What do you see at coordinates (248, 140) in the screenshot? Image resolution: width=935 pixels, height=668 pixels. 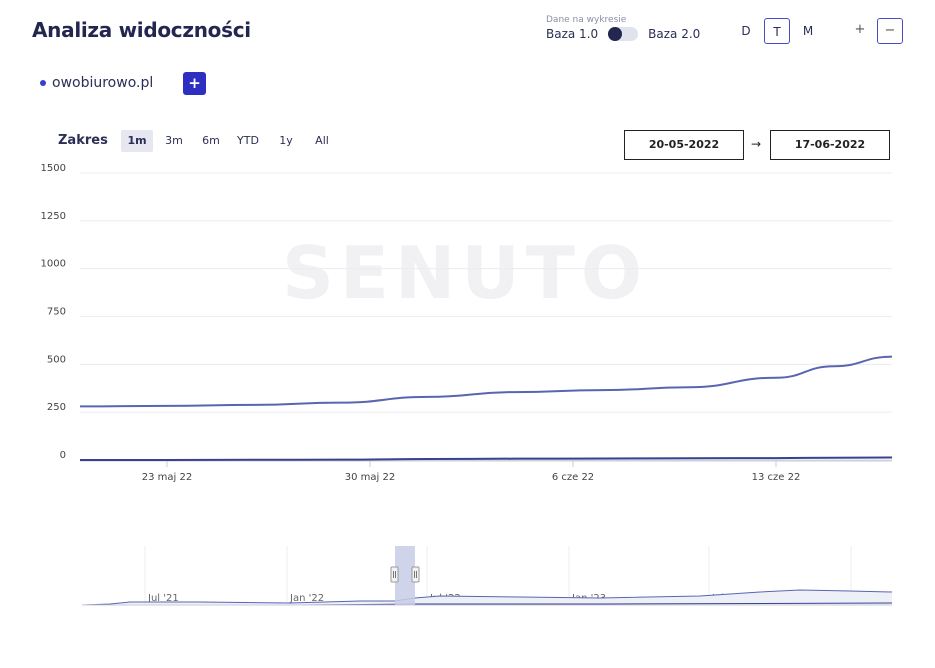 I see `range-ytd-button: YTD` at bounding box center [248, 140].